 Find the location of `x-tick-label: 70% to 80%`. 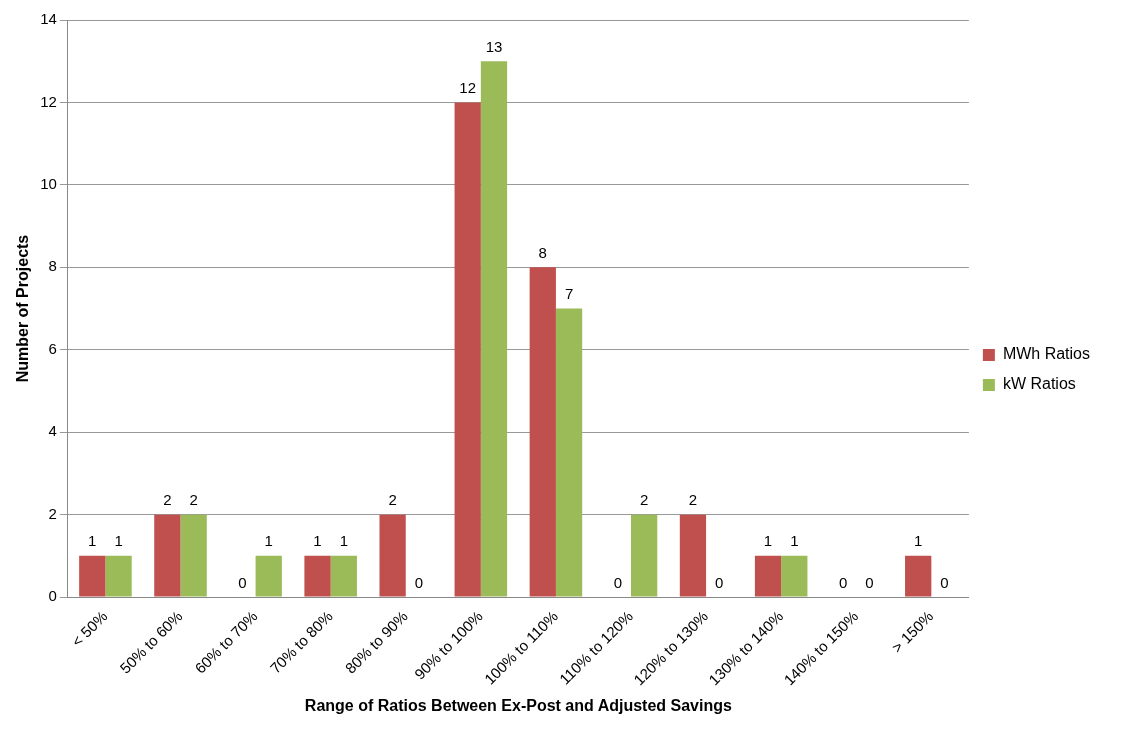

x-tick-label: 70% to 80% is located at coordinates (301, 642).